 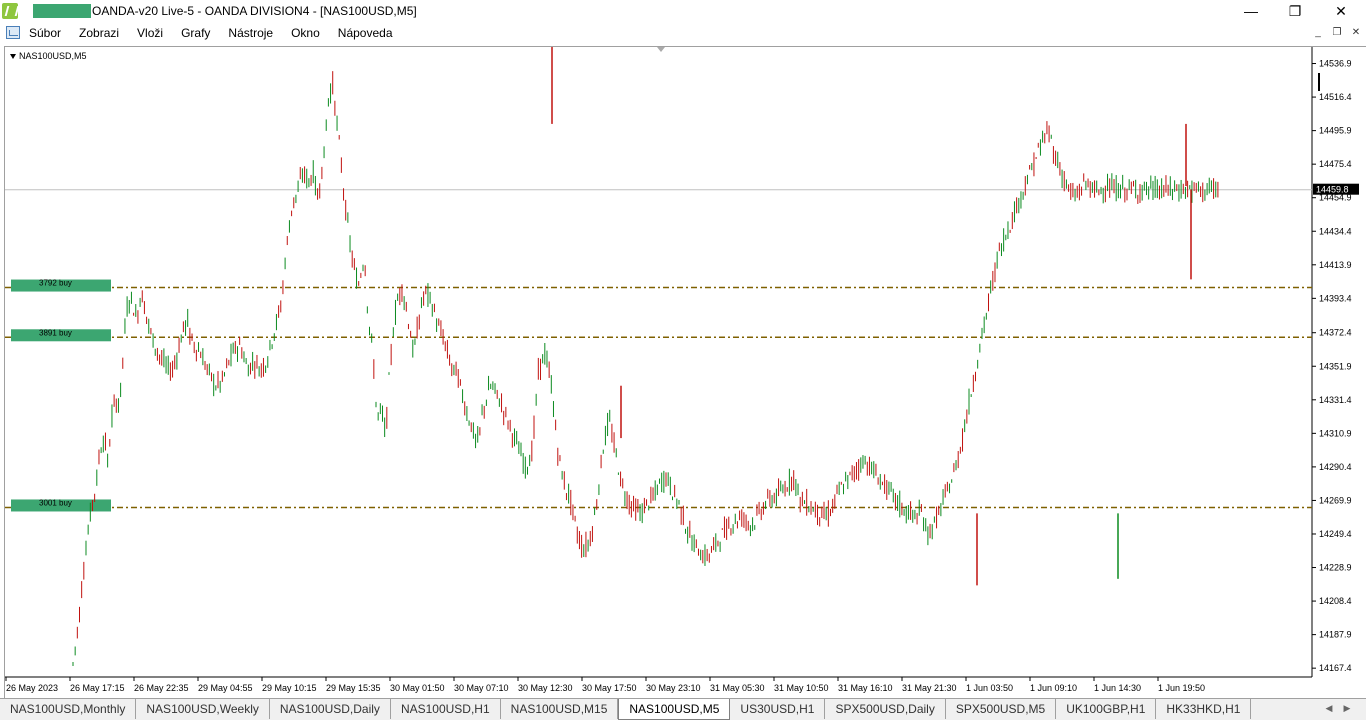 What do you see at coordinates (885, 709) in the screenshot?
I see `chart-tab: SPX500USD,Daily` at bounding box center [885, 709].